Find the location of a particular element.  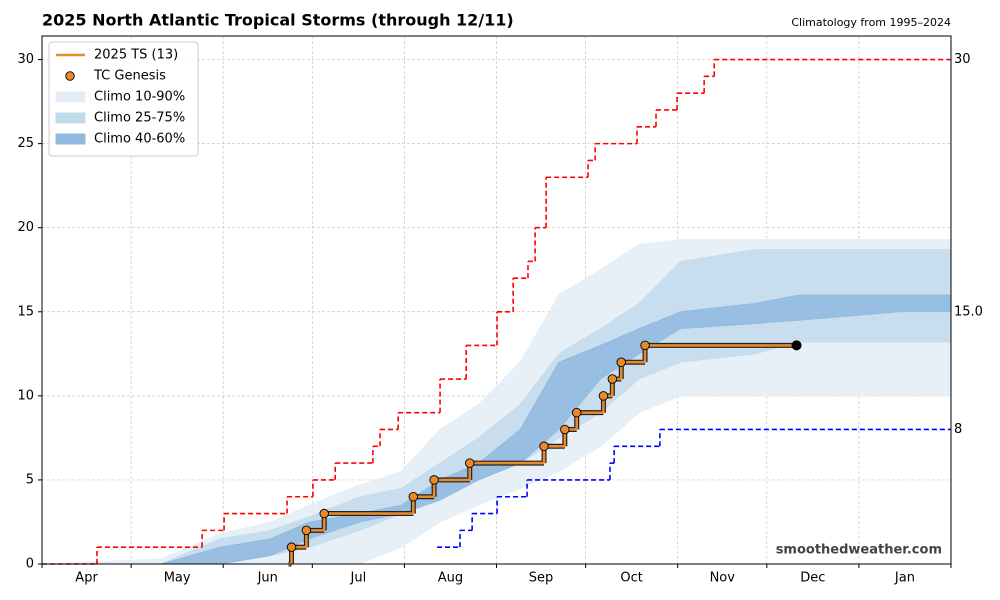

x-tick-label: Jun is located at coordinates (267, 578).